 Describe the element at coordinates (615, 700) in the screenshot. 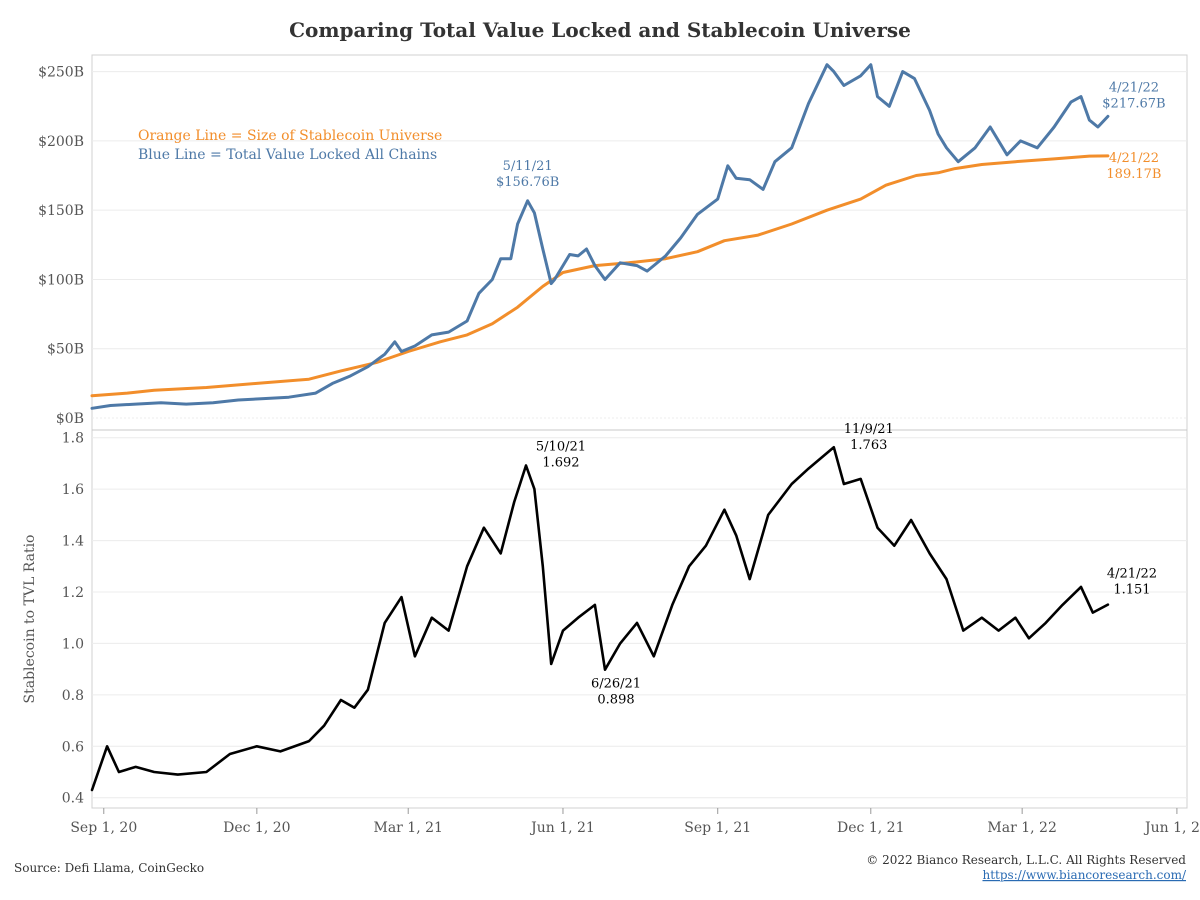

I see `ratio-trough-june-annotation-value: 0.898` at that location.